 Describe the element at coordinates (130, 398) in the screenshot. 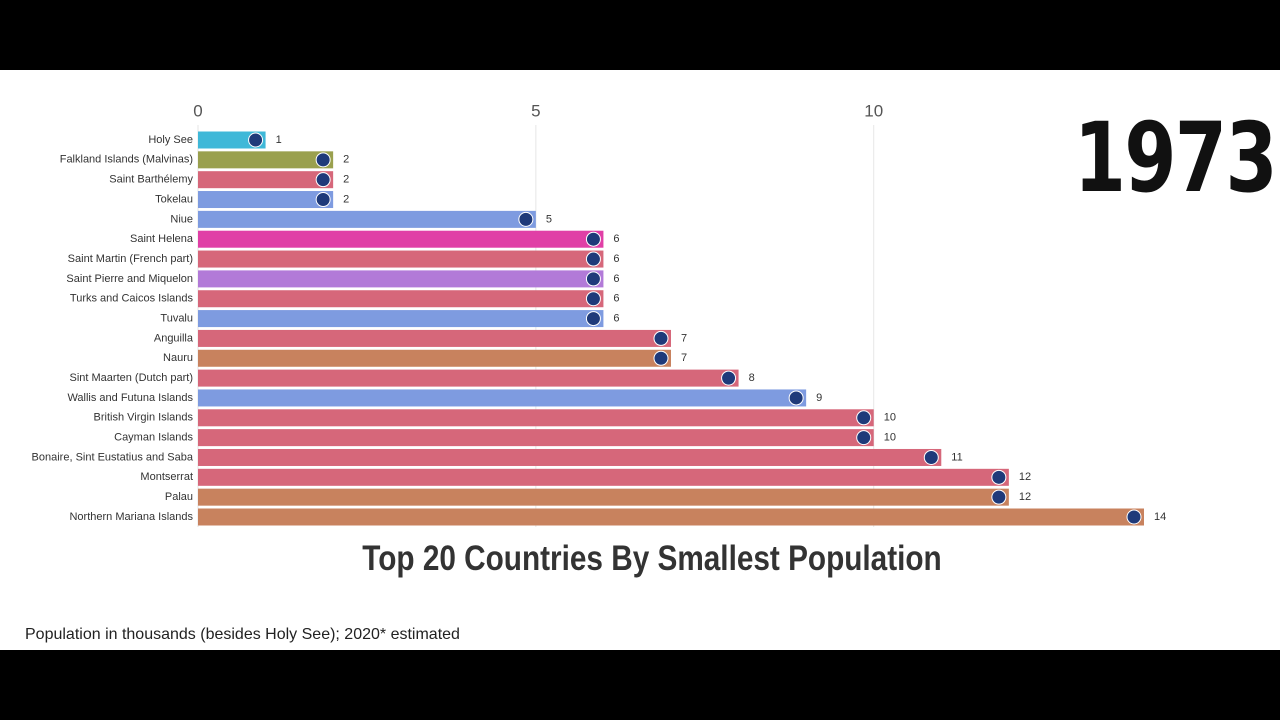

I see `category-label: Wallis and Futuna Islands` at that location.